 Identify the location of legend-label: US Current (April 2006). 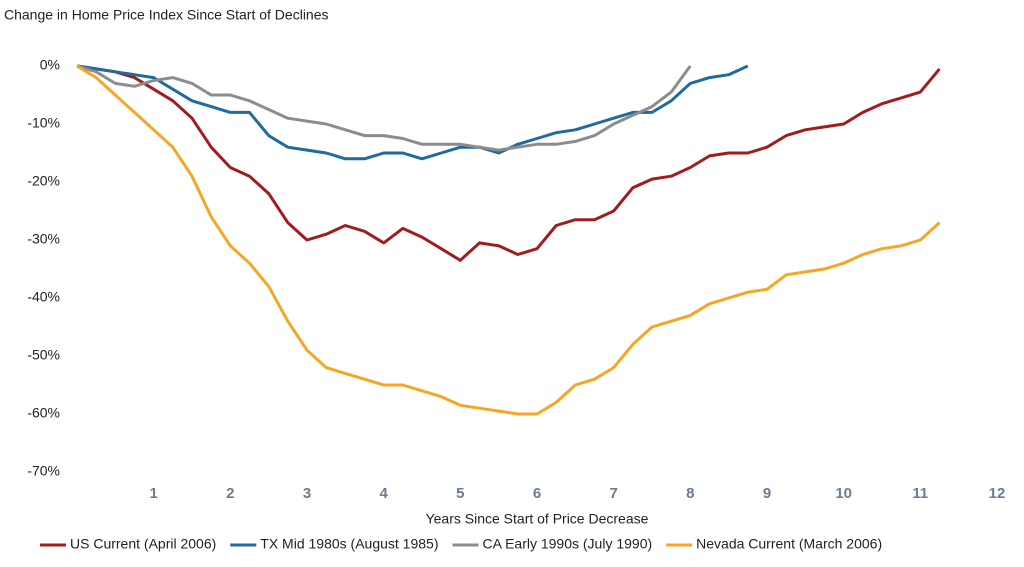
(143, 544).